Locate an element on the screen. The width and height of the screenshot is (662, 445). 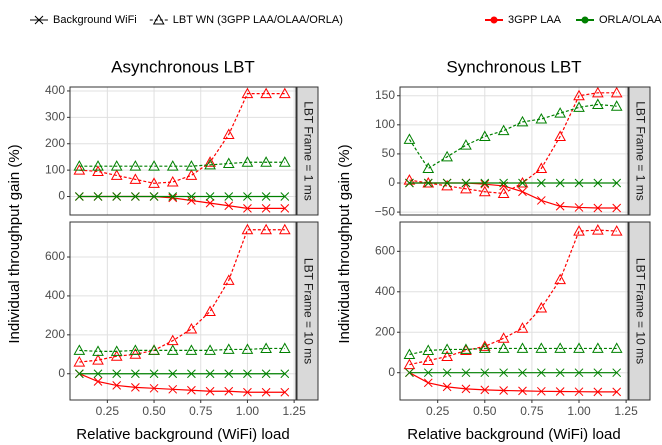
y-tick-label: 300 is located at coordinates (55, 117).